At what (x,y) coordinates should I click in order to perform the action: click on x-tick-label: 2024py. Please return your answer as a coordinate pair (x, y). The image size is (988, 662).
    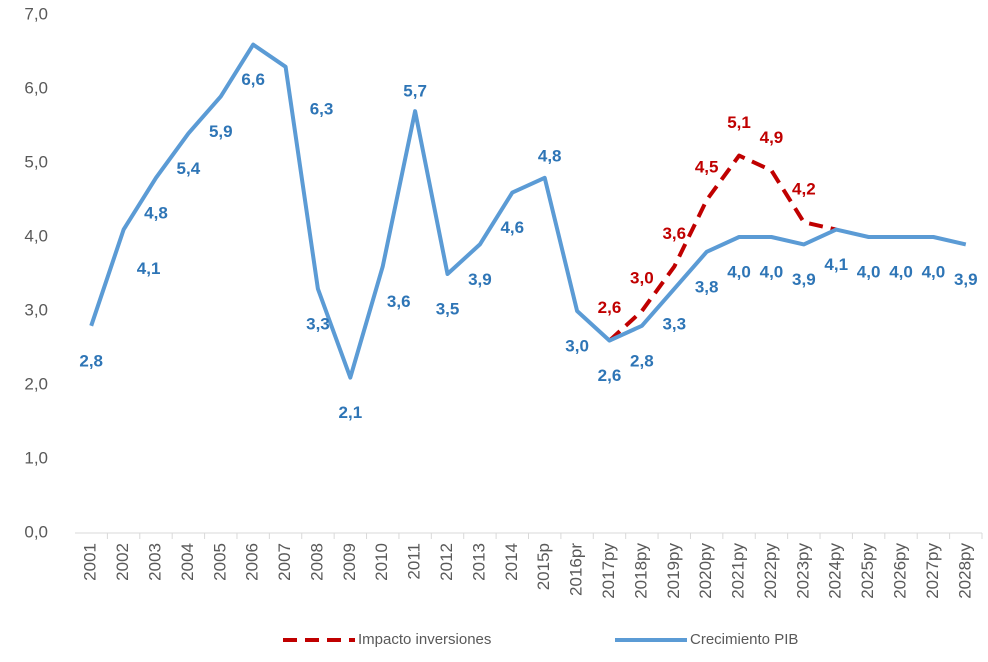
    Looking at the image, I should click on (835, 571).